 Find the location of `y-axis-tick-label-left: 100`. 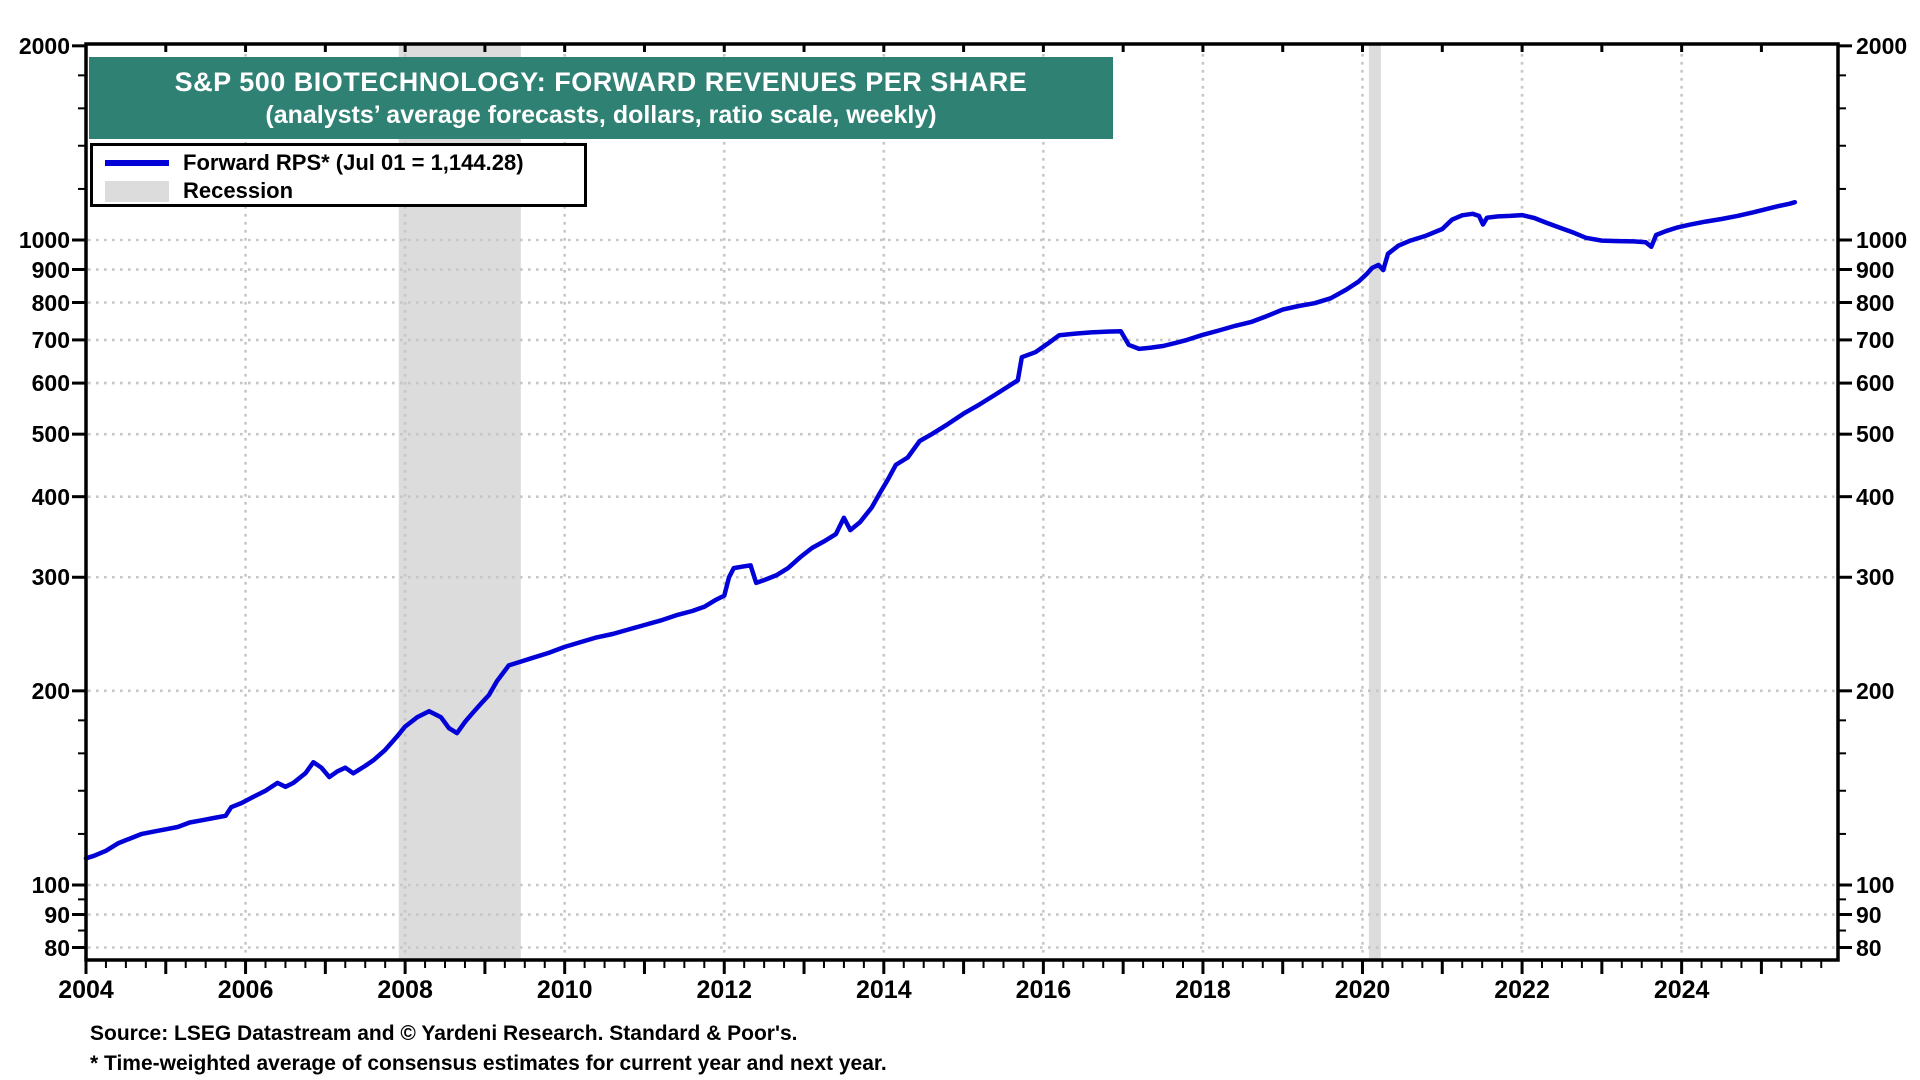

y-axis-tick-label-left: 100 is located at coordinates (50, 885).